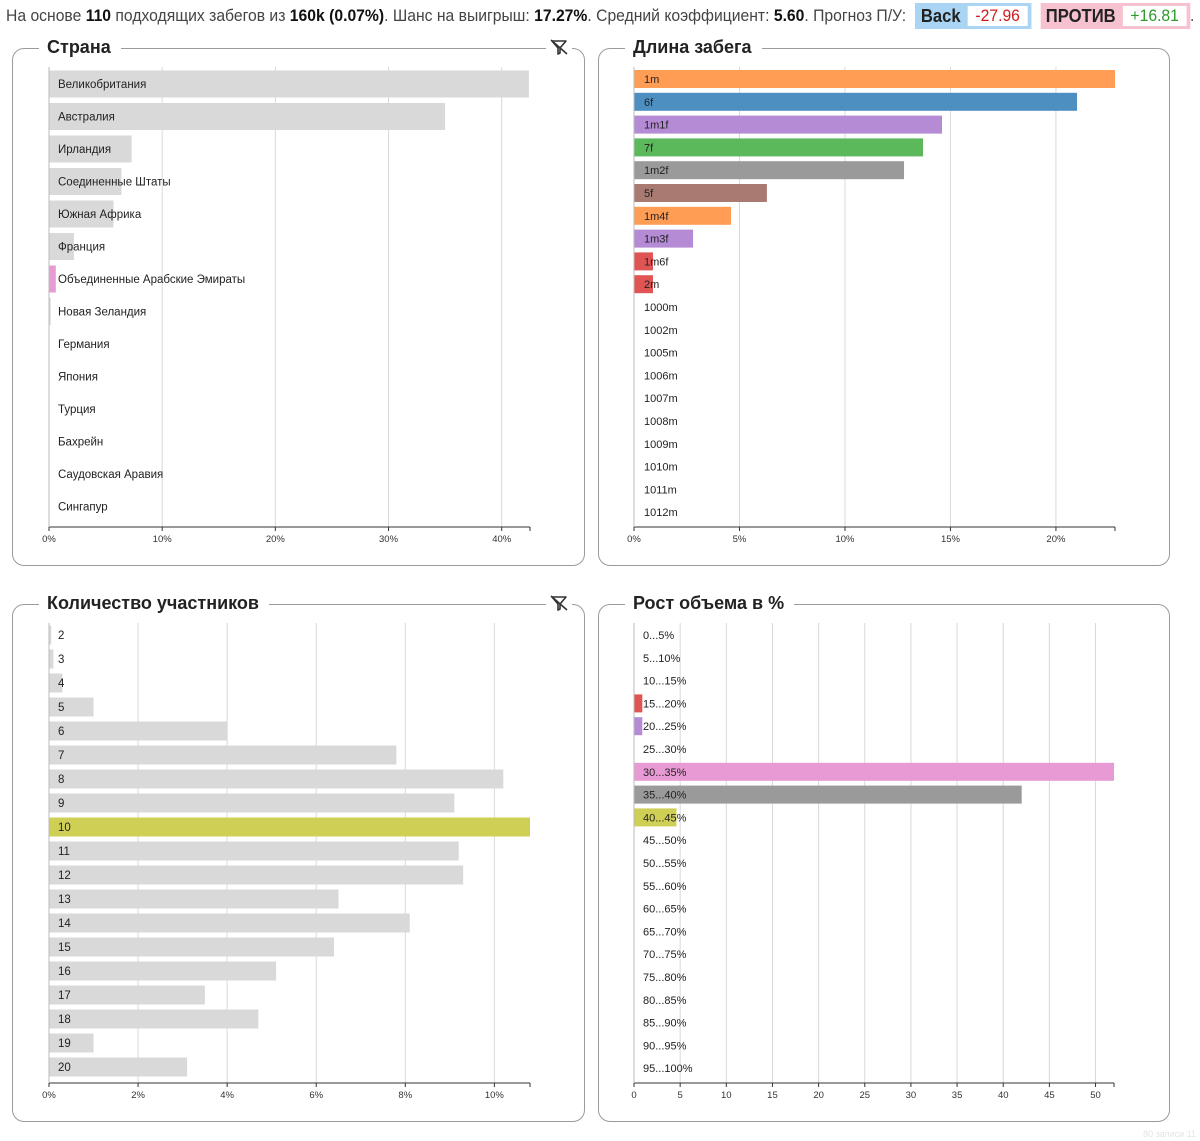 Image resolution: width=1200 pixels, height=1141 pixels. Describe the element at coordinates (649, 194) in the screenshot. I see `bar-category-label: 5f` at that location.